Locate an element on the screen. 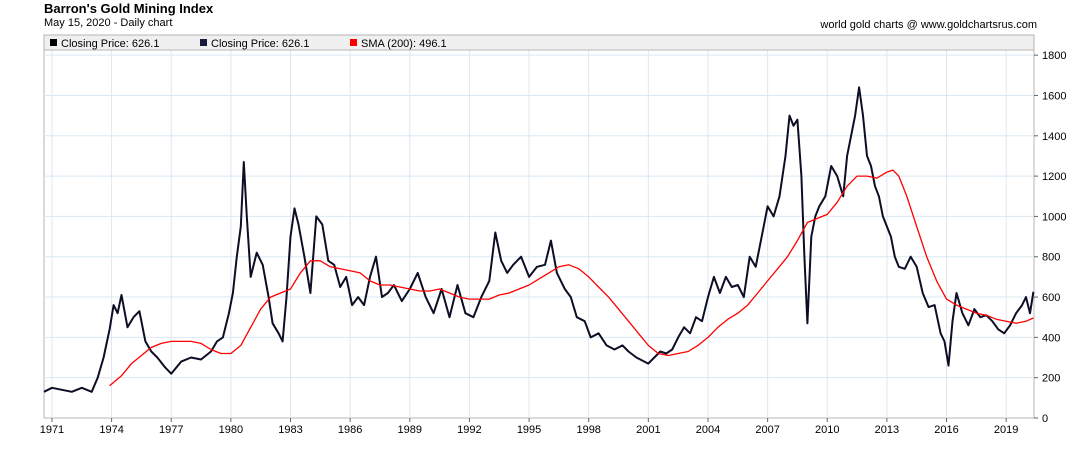 This screenshot has height=456, width=1077. y-tick-label: 1200 is located at coordinates (1054, 177).